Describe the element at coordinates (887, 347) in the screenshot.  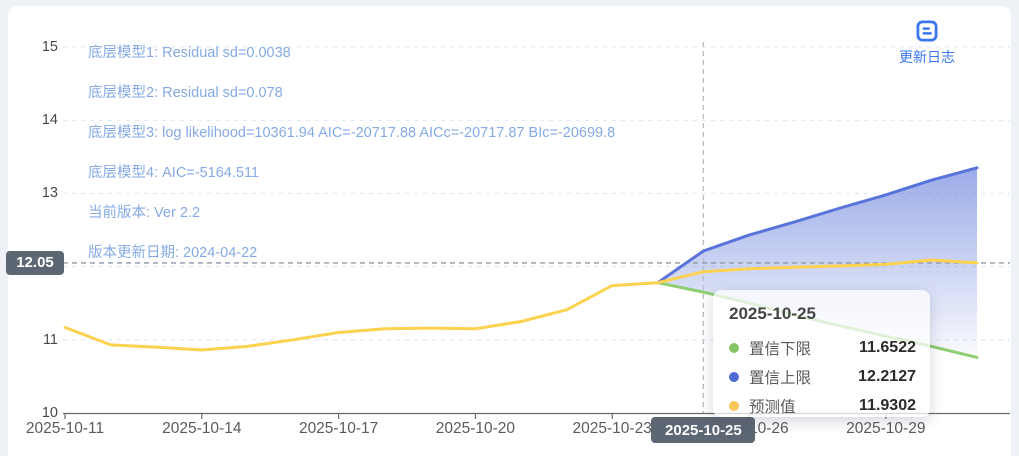
I see `lower-bound-value: 11.6522` at that location.